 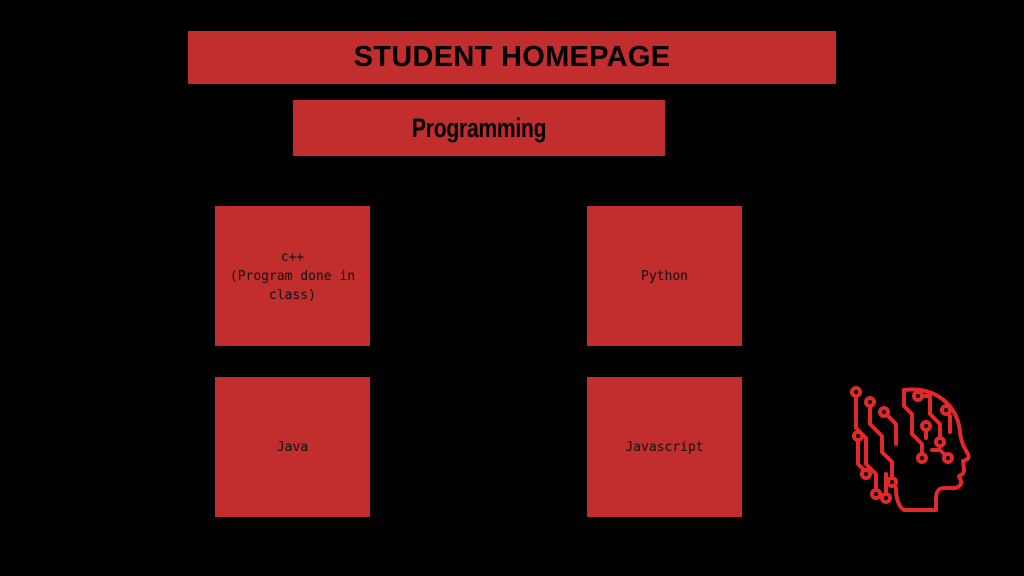 I want to click on page-title: STUDENT HOMEPAGE, so click(x=512, y=57).